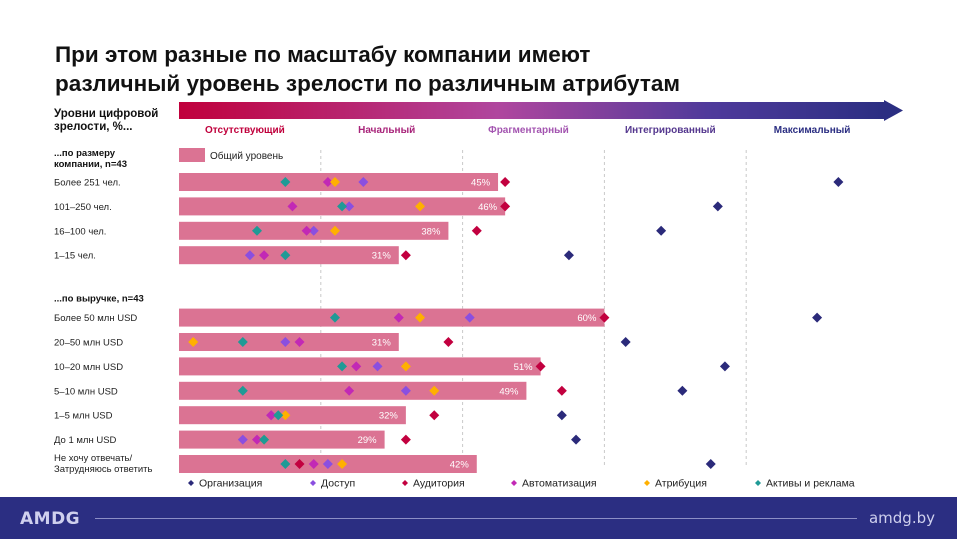 The image size is (957, 539). What do you see at coordinates (528, 130) in the screenshot?
I see `level-label: Фрагментарный` at bounding box center [528, 130].